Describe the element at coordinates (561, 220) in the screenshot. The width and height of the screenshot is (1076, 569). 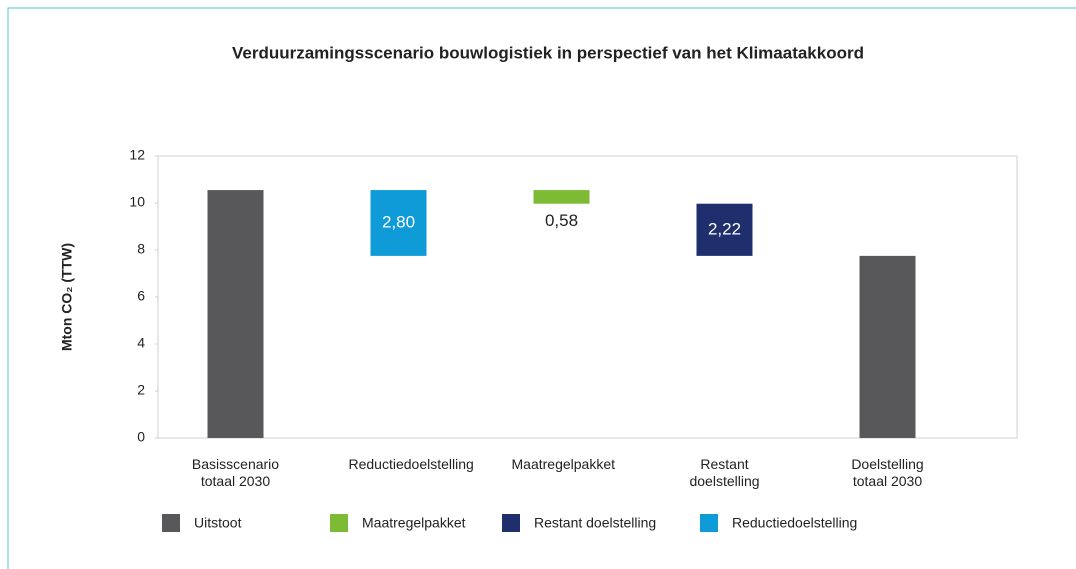
I see `data-label: 0,58` at that location.